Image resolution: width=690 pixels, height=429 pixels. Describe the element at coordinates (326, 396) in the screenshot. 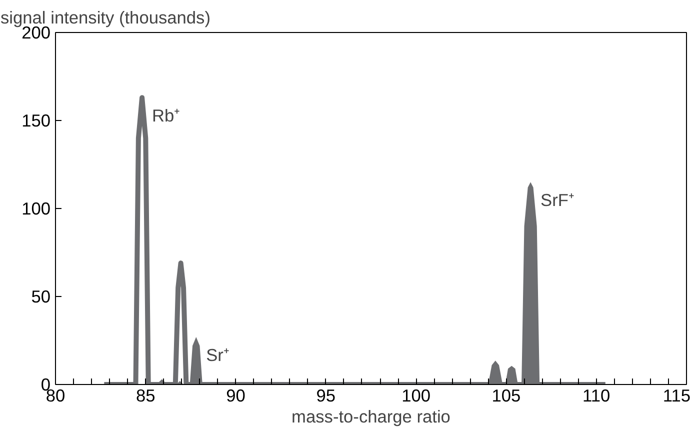

I see `x-tick-label: 95` at that location.